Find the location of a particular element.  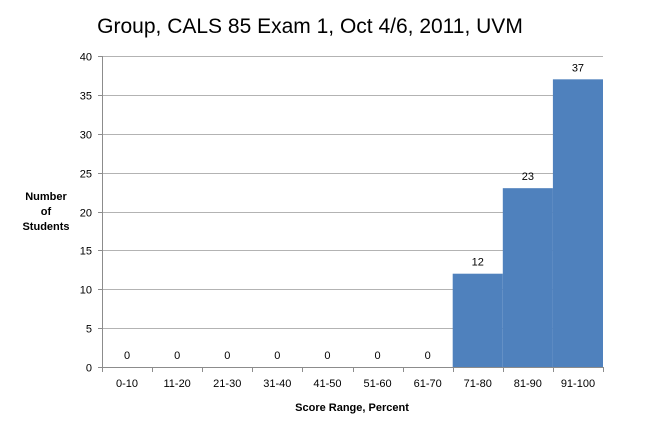

y-axis-label-line: Number is located at coordinates (46, 197).